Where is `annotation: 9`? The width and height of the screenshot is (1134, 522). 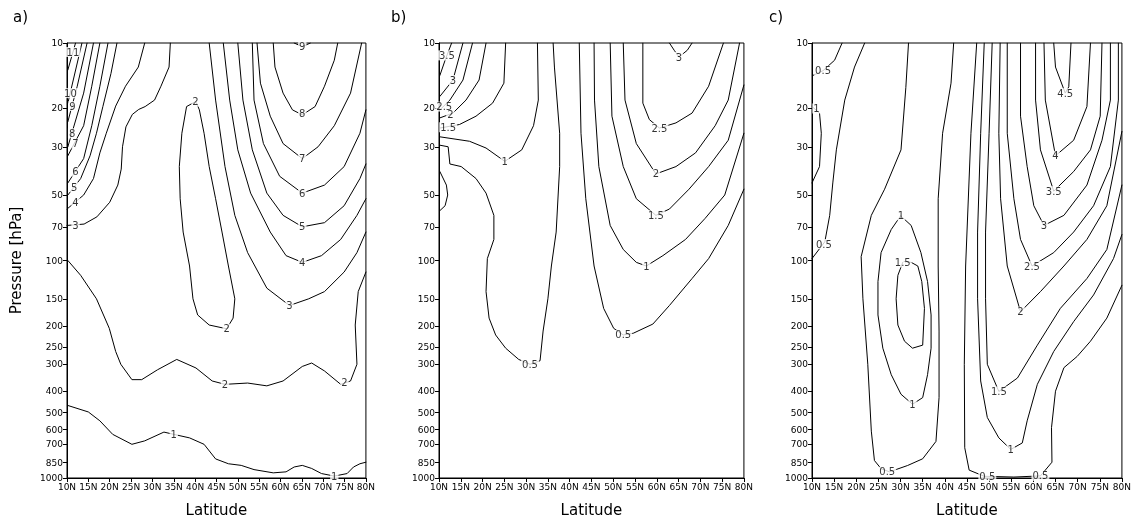
annotation: 9 is located at coordinates (72, 106).